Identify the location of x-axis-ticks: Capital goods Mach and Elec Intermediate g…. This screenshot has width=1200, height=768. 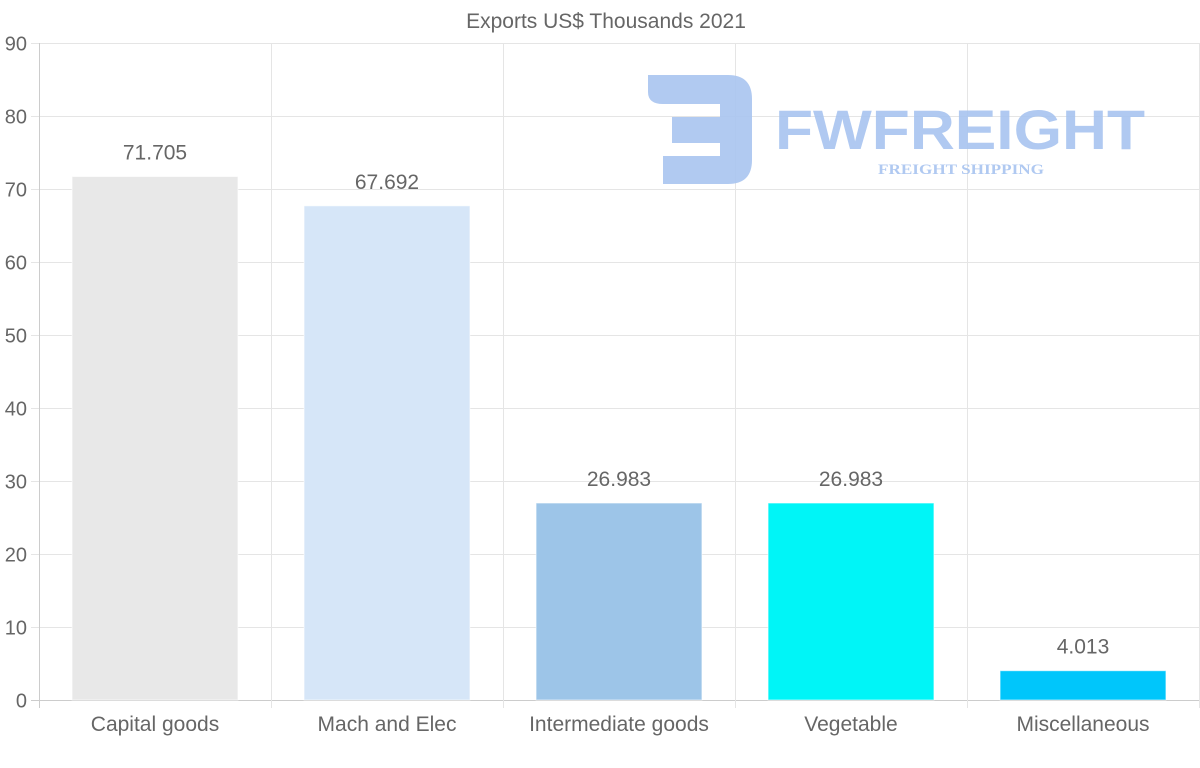
(620, 724).